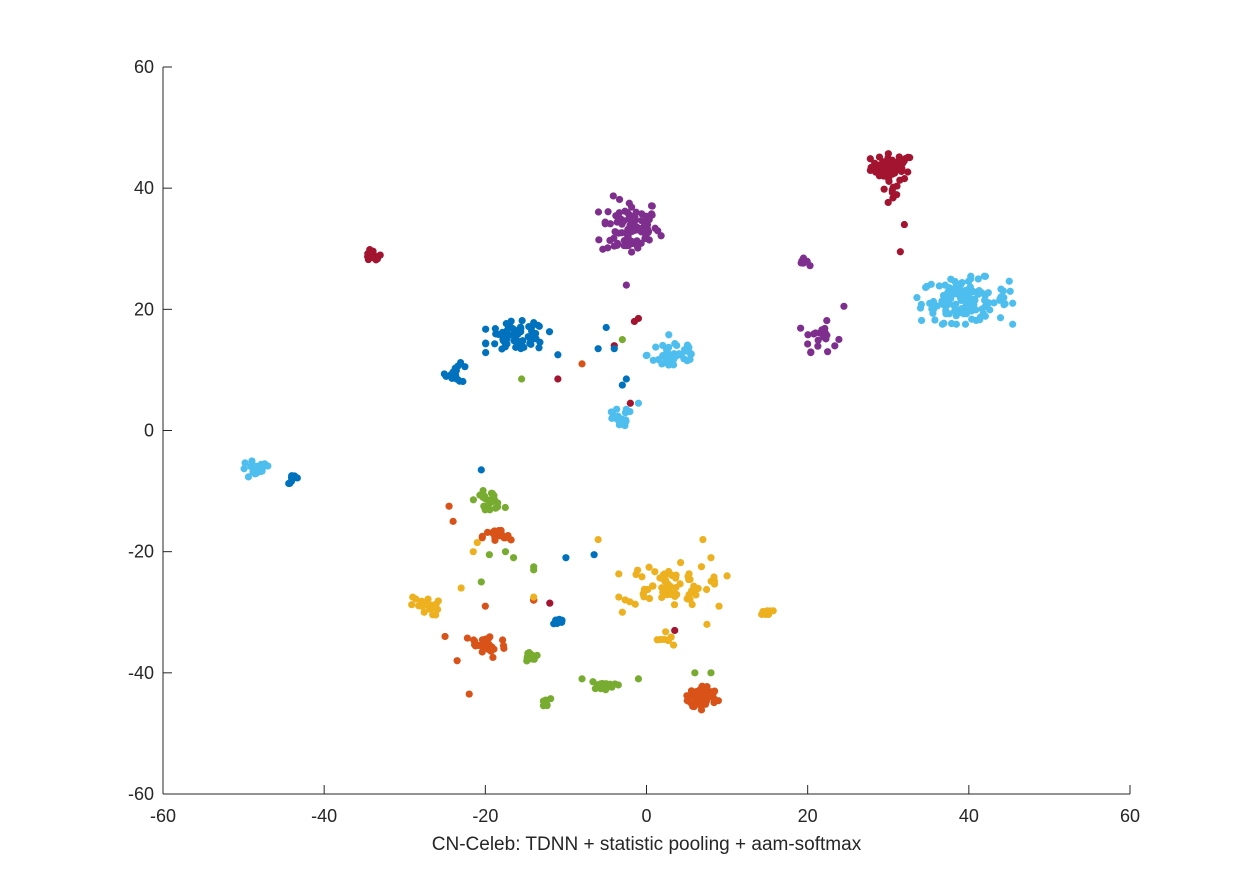 The image size is (1250, 892). Describe the element at coordinates (324, 816) in the screenshot. I see `x-tick-label: -40` at that location.